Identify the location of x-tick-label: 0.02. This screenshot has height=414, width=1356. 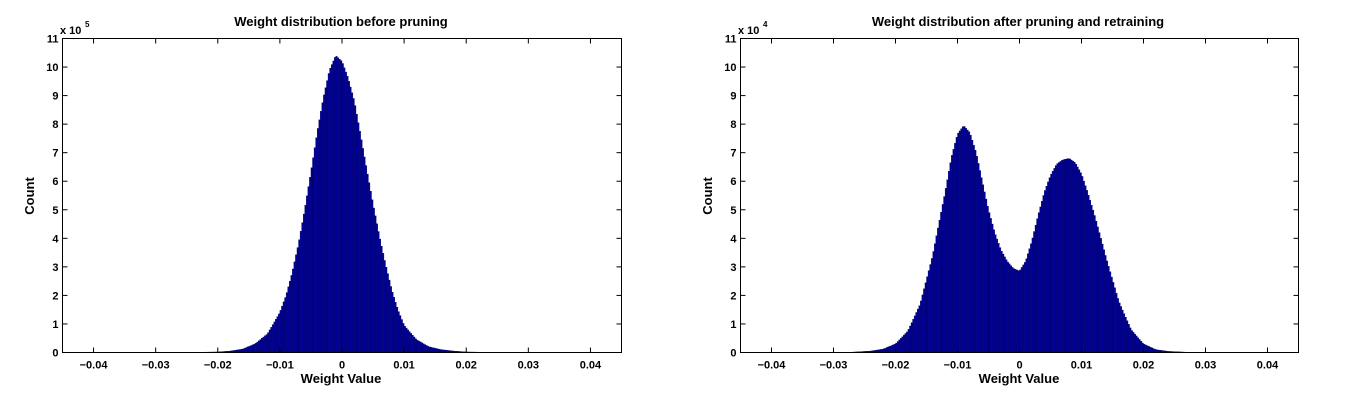
(466, 366).